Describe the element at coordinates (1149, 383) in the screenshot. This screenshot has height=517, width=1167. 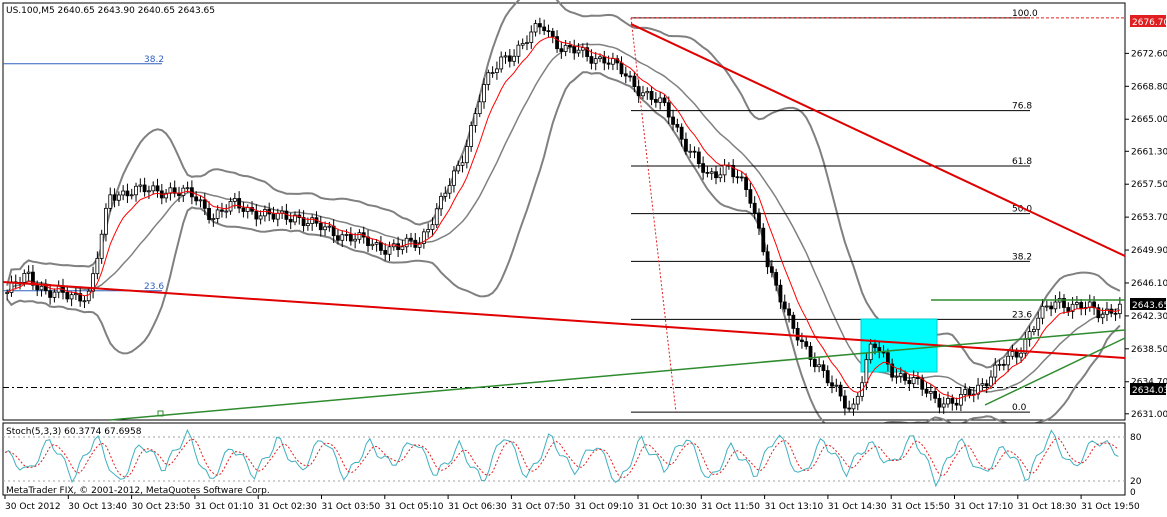
I see `price-tick-label: 2634.70` at that location.